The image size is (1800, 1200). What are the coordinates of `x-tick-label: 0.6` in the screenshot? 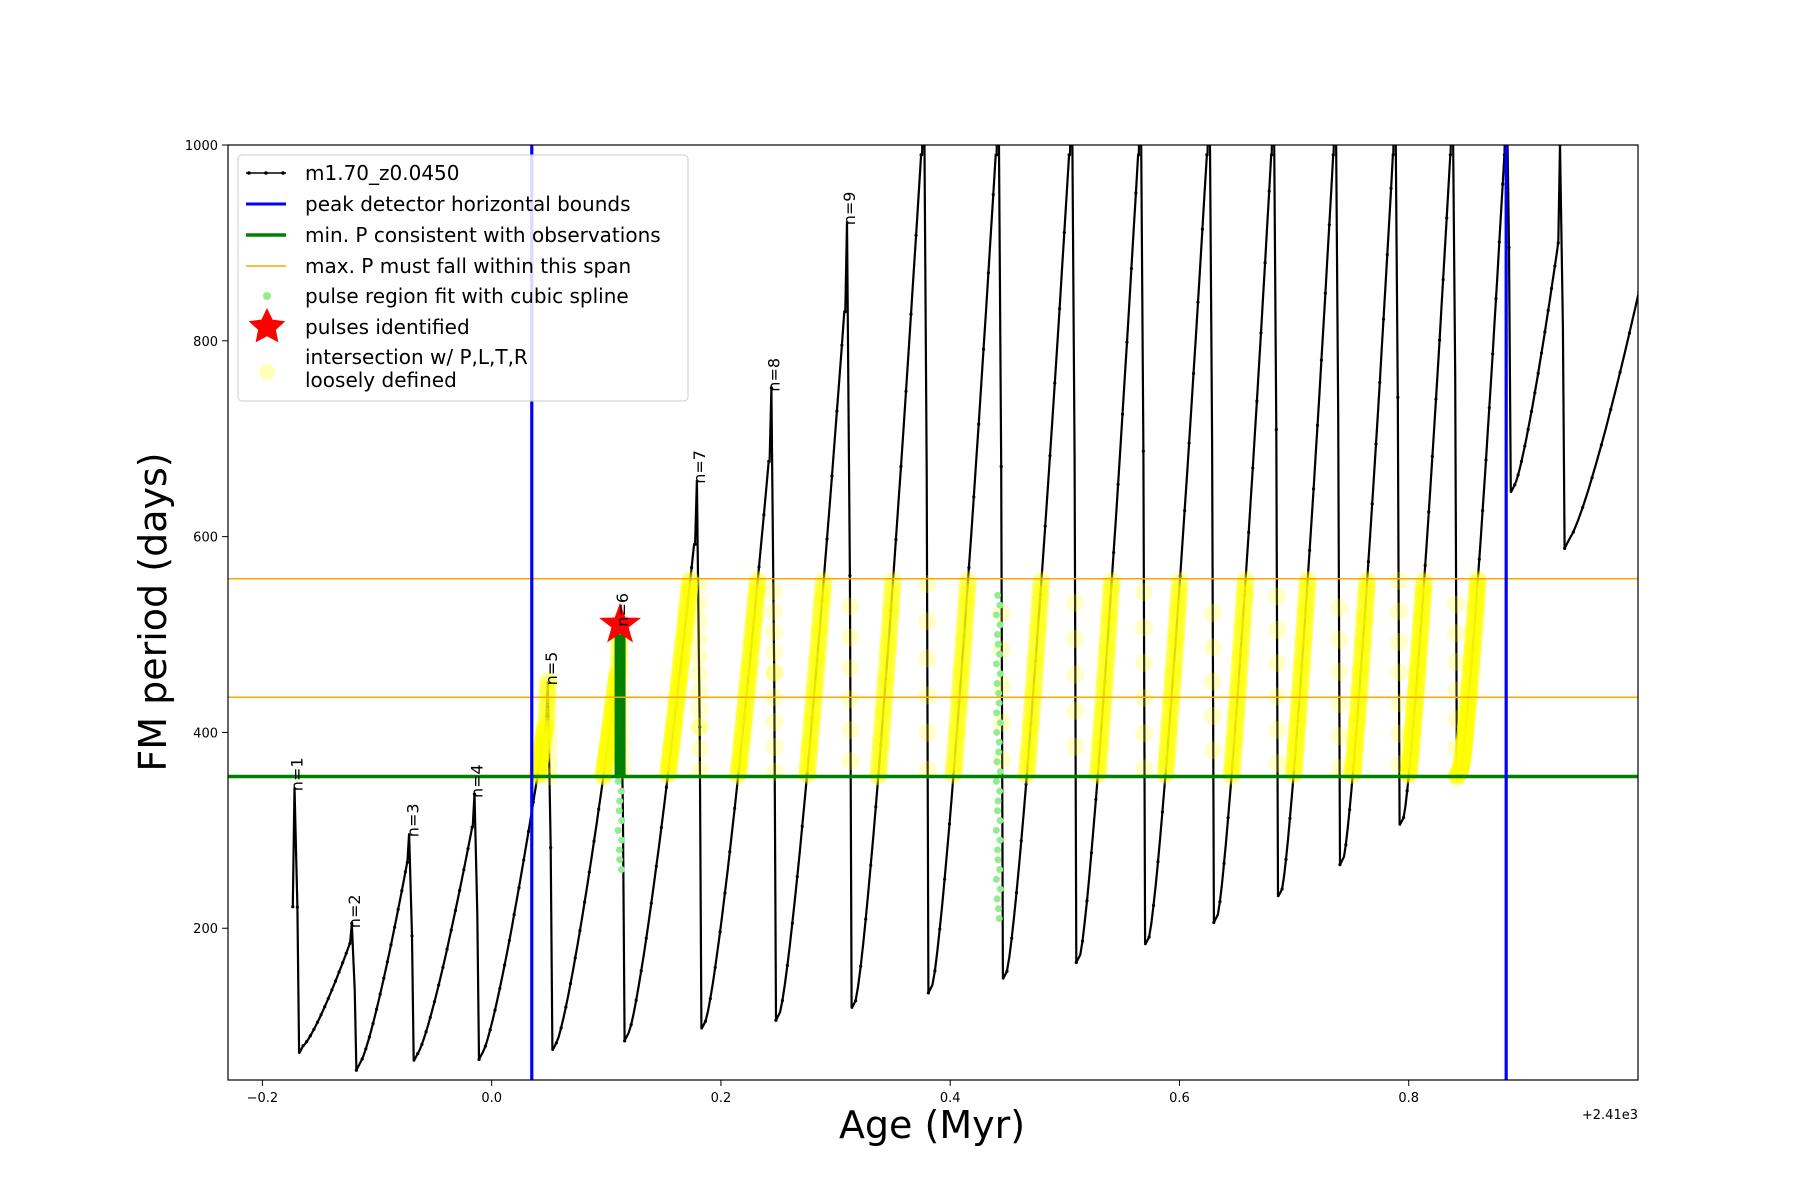 It's located at (1179, 1098).